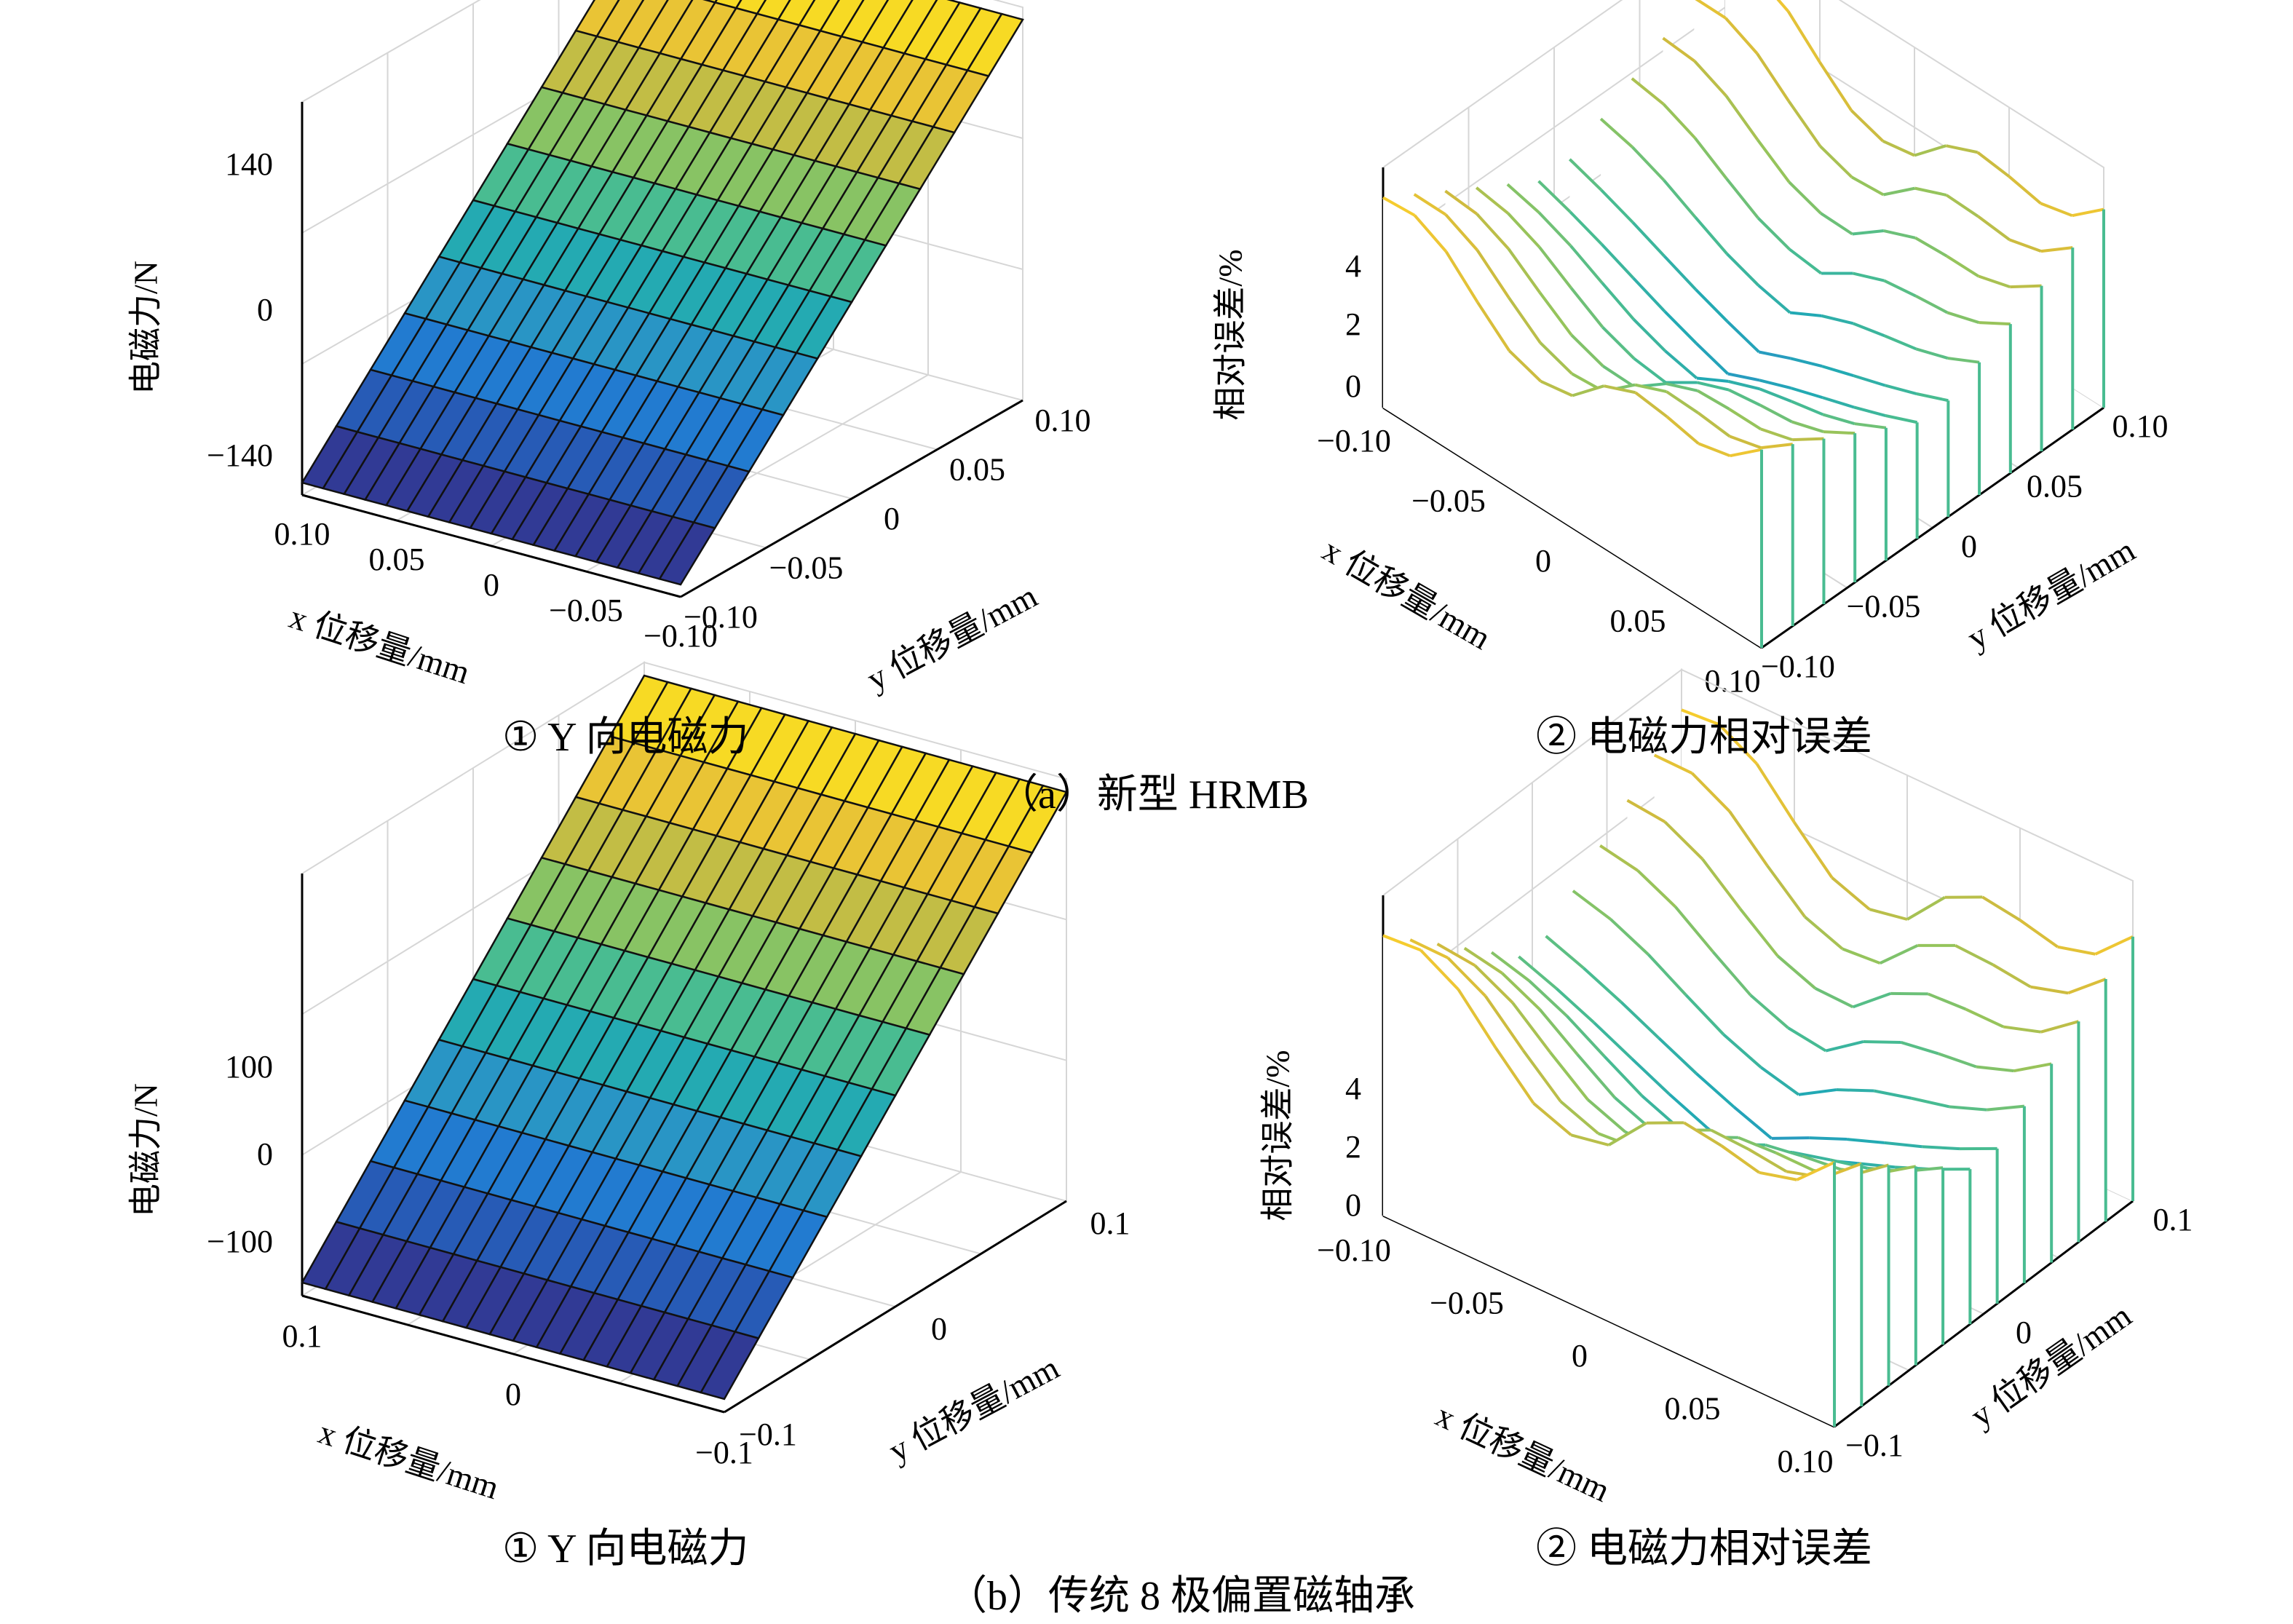 Image resolution: width=2293 pixels, height=1624 pixels. Describe the element at coordinates (1277, 1135) in the screenshot. I see `z-axis-label: 相对误差/%` at that location.